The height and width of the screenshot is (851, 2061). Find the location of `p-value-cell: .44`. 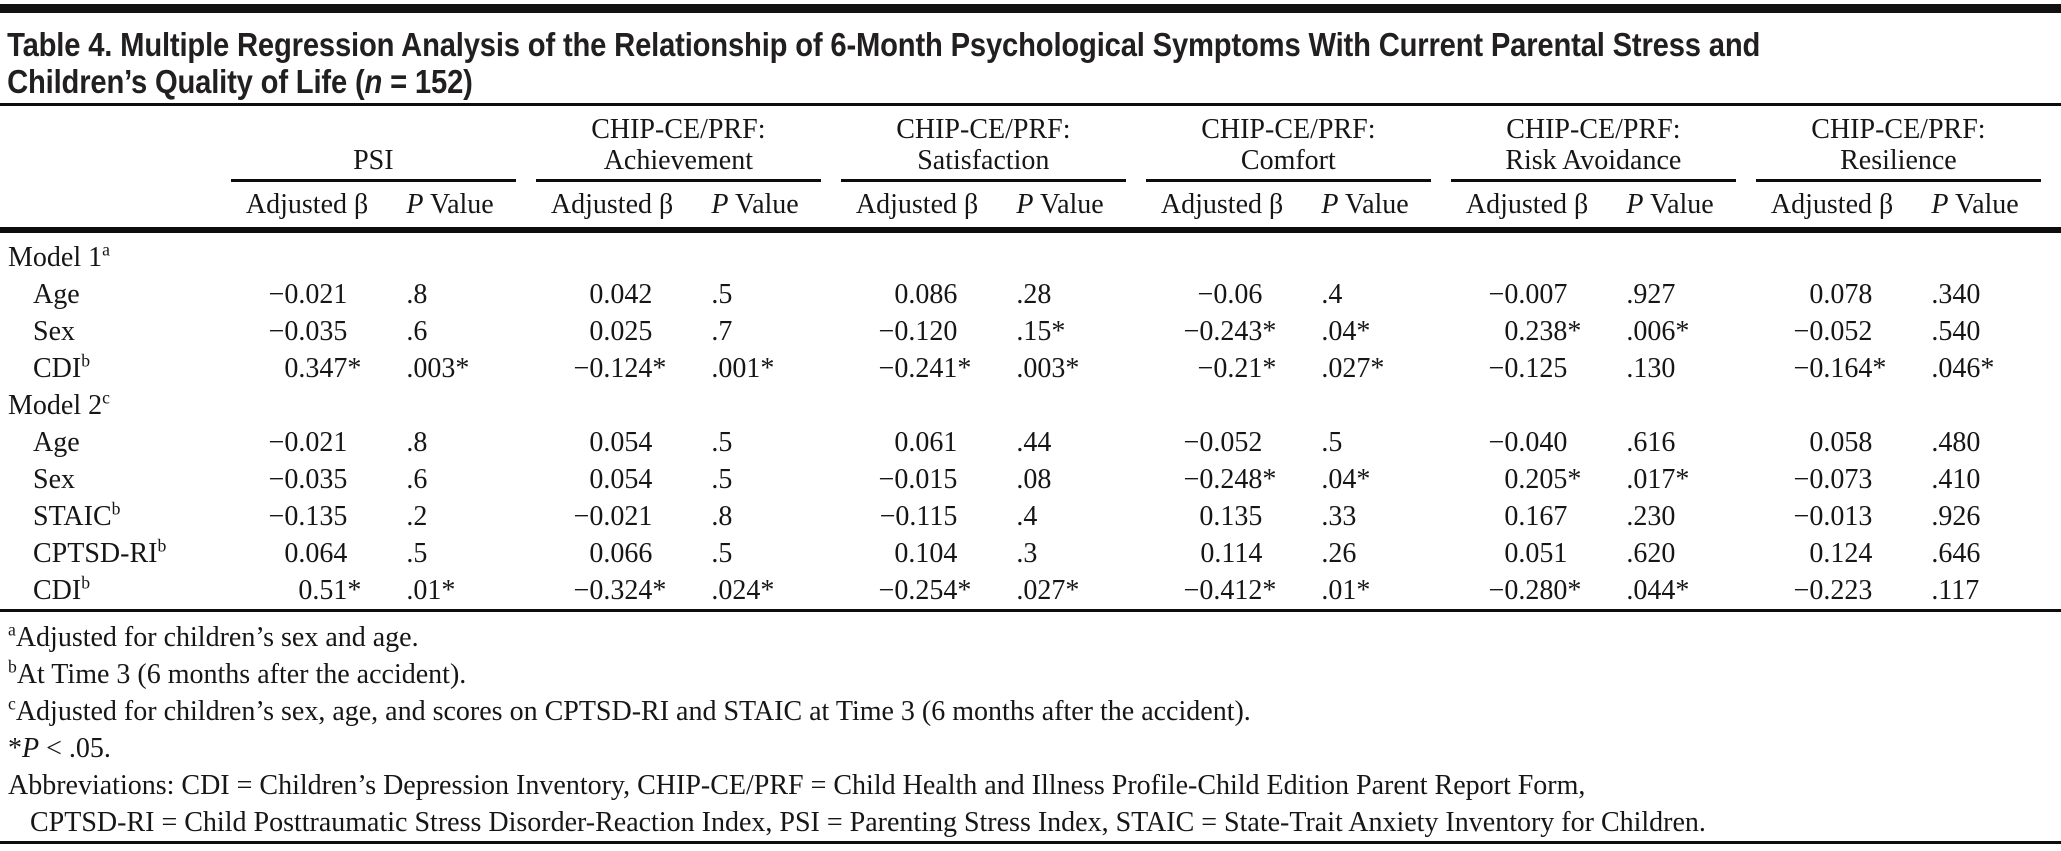

p-value-cell: .44 is located at coordinates (1034, 442).